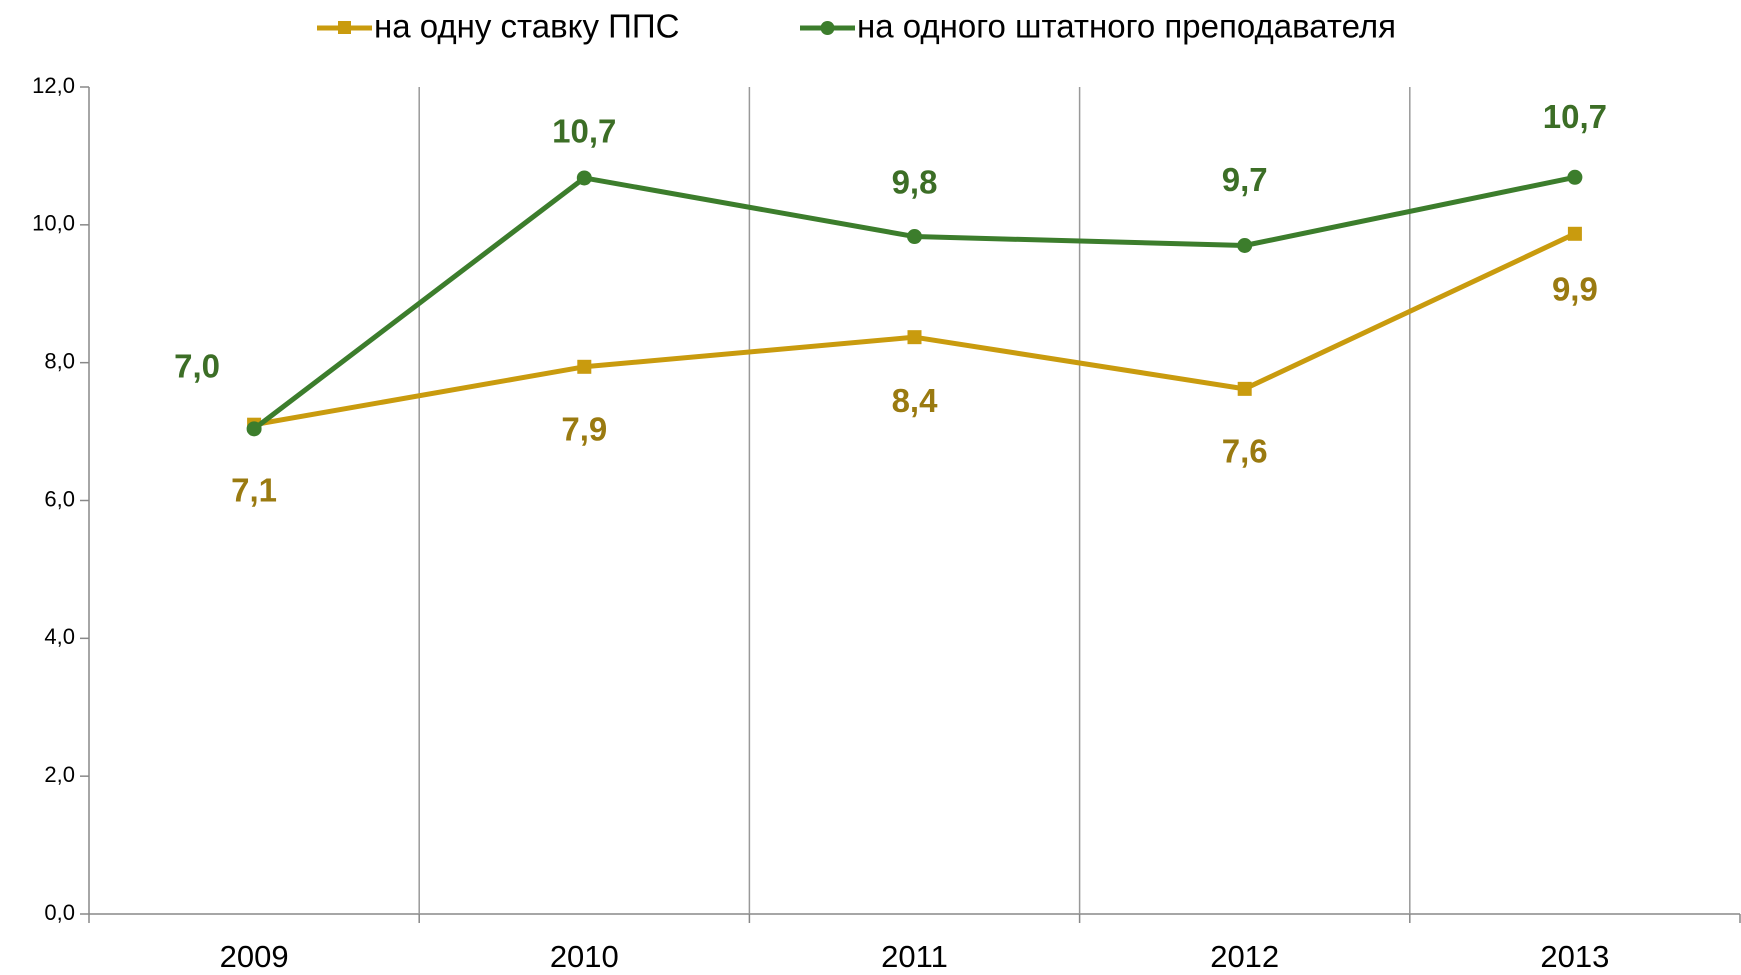 This screenshot has width=1741, height=975. Describe the element at coordinates (59, 360) in the screenshot. I see `y-tick-label: 8,0` at that location.